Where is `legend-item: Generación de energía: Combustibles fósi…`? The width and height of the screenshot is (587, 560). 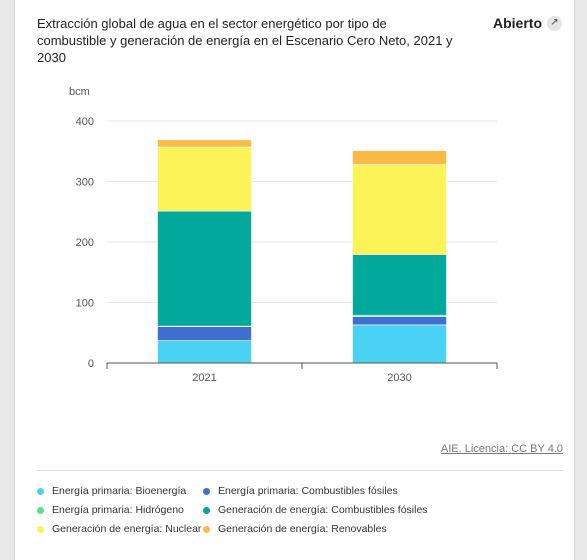 legend-item: Generación de energía: Combustibles fósi… is located at coordinates (315, 510).